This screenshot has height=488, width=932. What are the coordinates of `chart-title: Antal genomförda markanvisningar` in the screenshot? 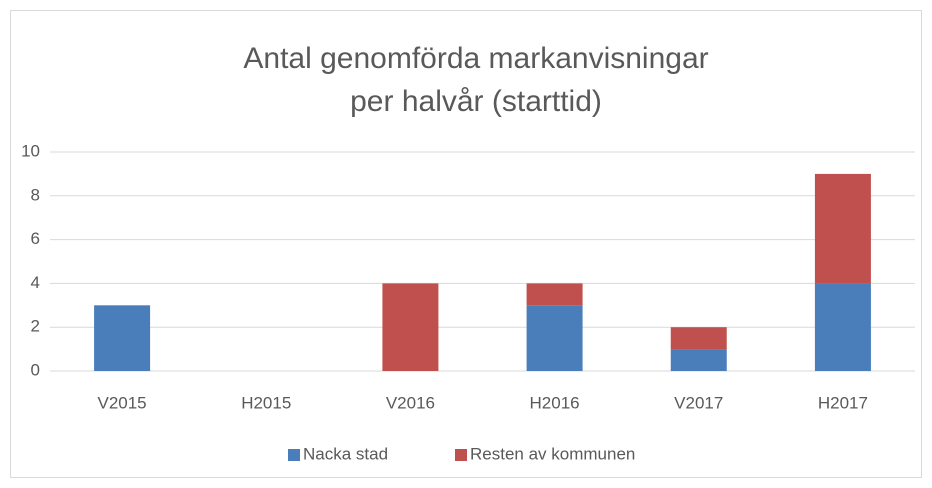 It's located at (475, 58).